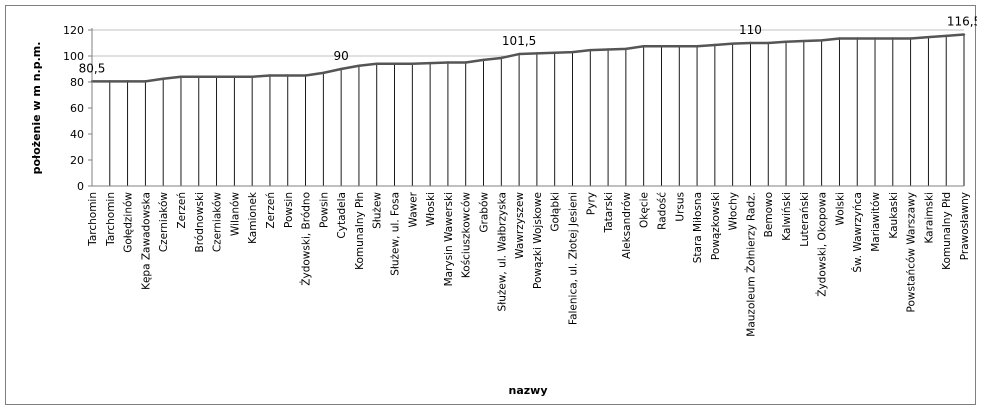 The height and width of the screenshot is (411, 982). I want to click on x-tick-label: Gołędzinów, so click(129, 222).